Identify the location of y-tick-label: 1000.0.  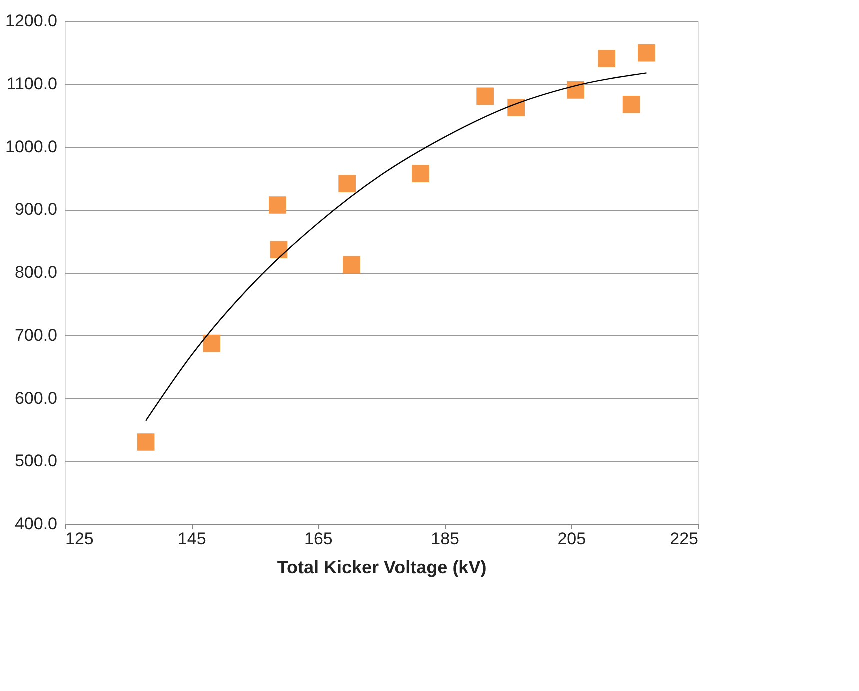
(32, 146).